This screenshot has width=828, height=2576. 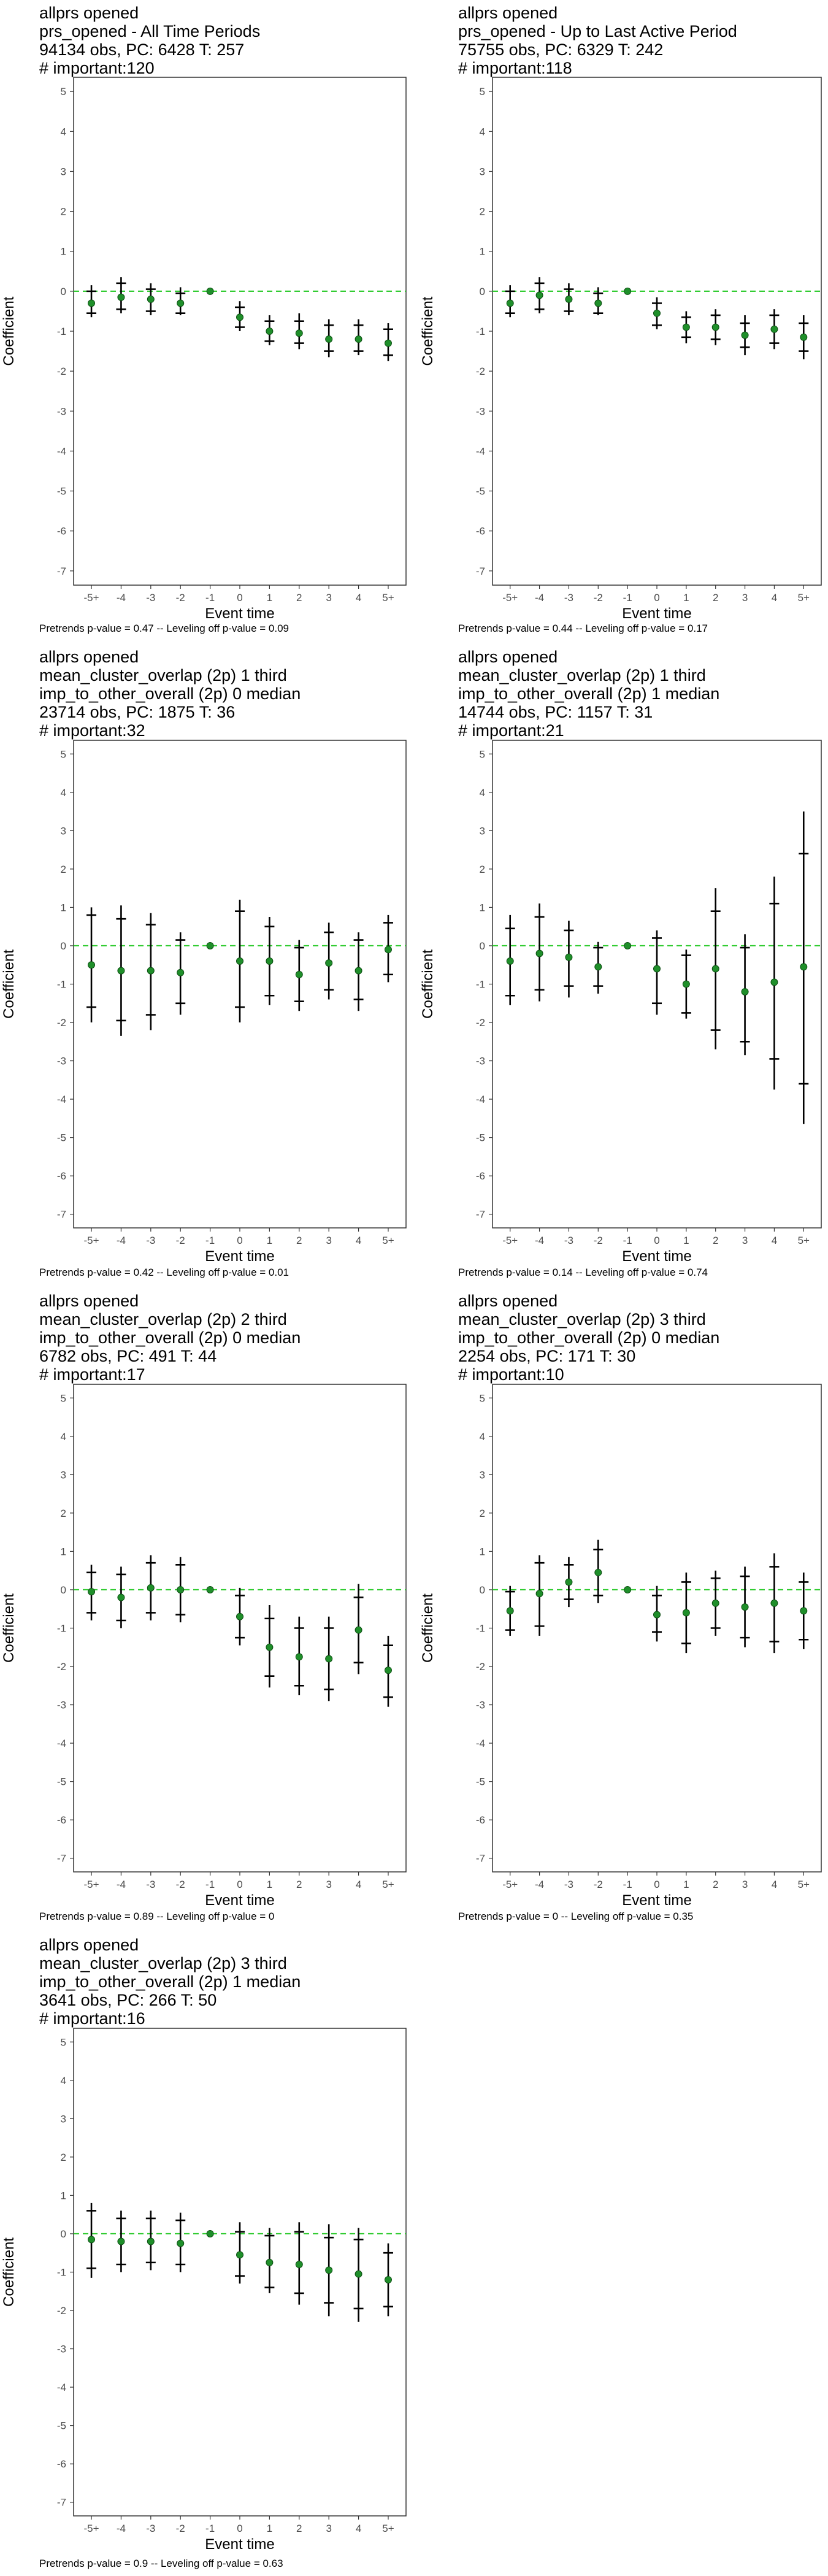 I want to click on x-tick-label: 4, so click(x=358, y=1884).